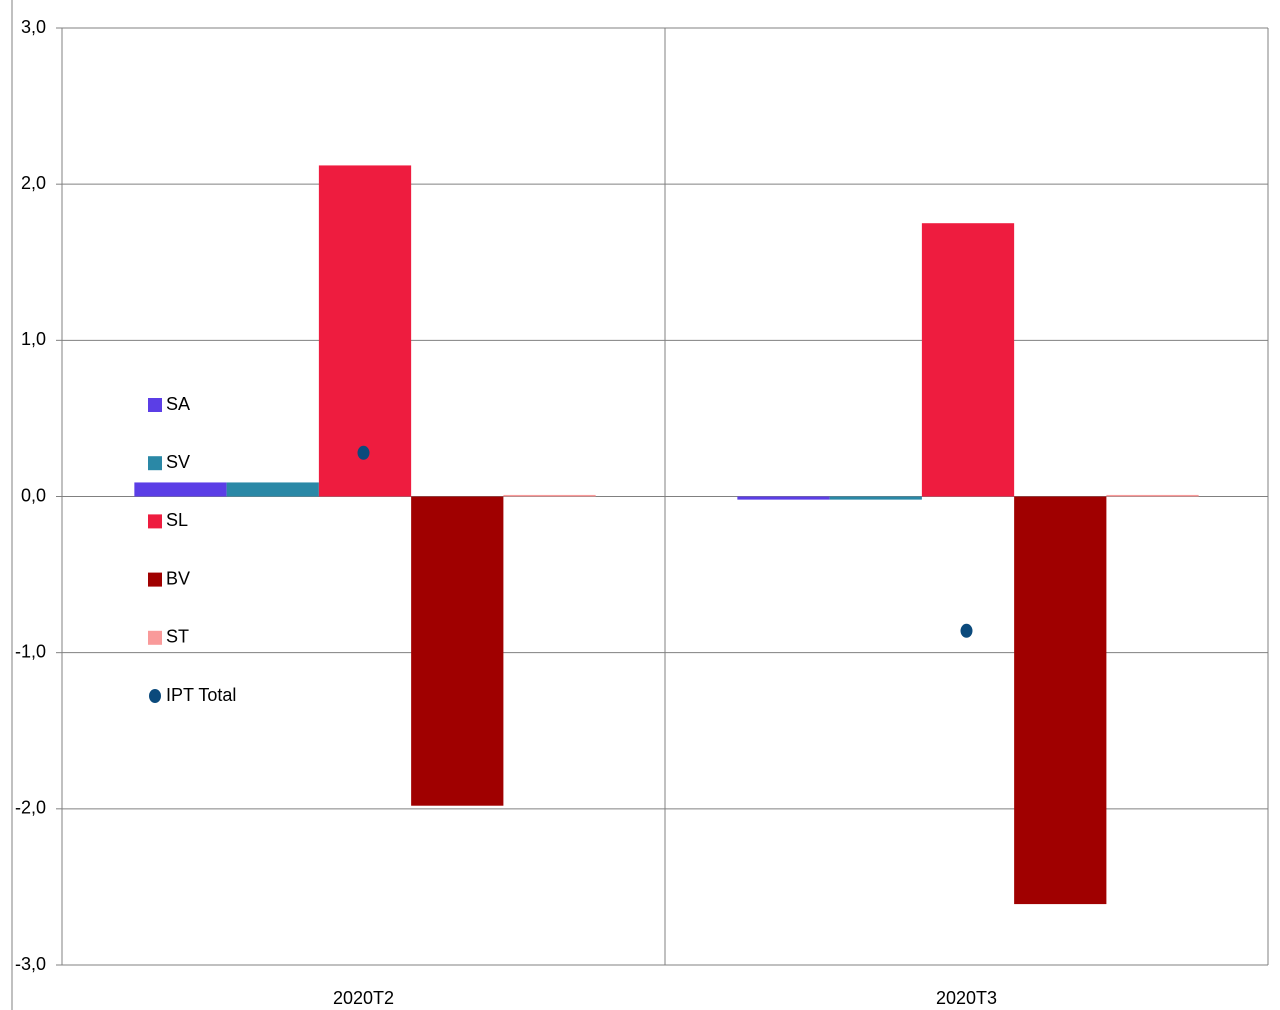 The height and width of the screenshot is (1010, 1280). Describe the element at coordinates (33, 27) in the screenshot. I see `y-tick-label: 3,0` at that location.